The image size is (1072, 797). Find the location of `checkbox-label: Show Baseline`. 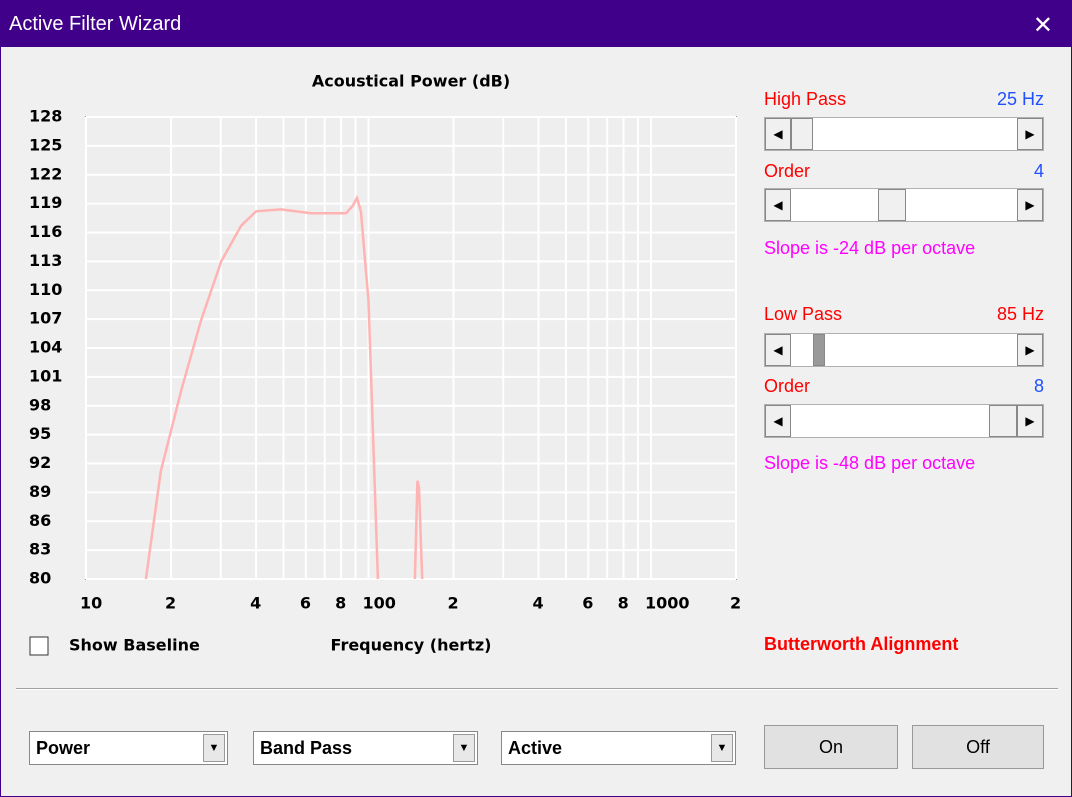

checkbox-label: Show Baseline is located at coordinates (134, 645).